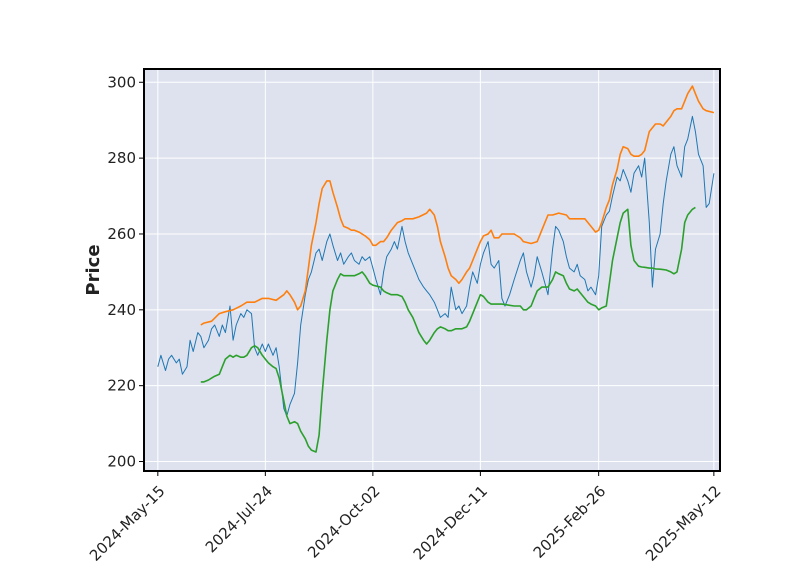  Describe the element at coordinates (121, 158) in the screenshot. I see `y-tick-label: 280` at that location.